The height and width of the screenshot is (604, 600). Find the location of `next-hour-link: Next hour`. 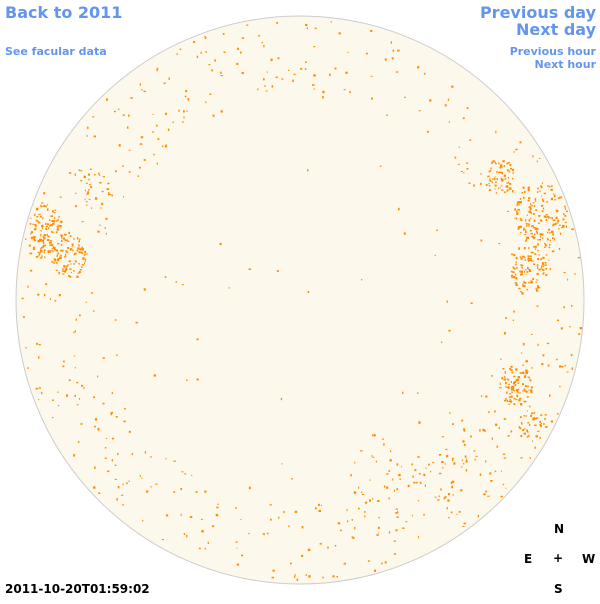

next-hour-link: Next hour is located at coordinates (565, 64).